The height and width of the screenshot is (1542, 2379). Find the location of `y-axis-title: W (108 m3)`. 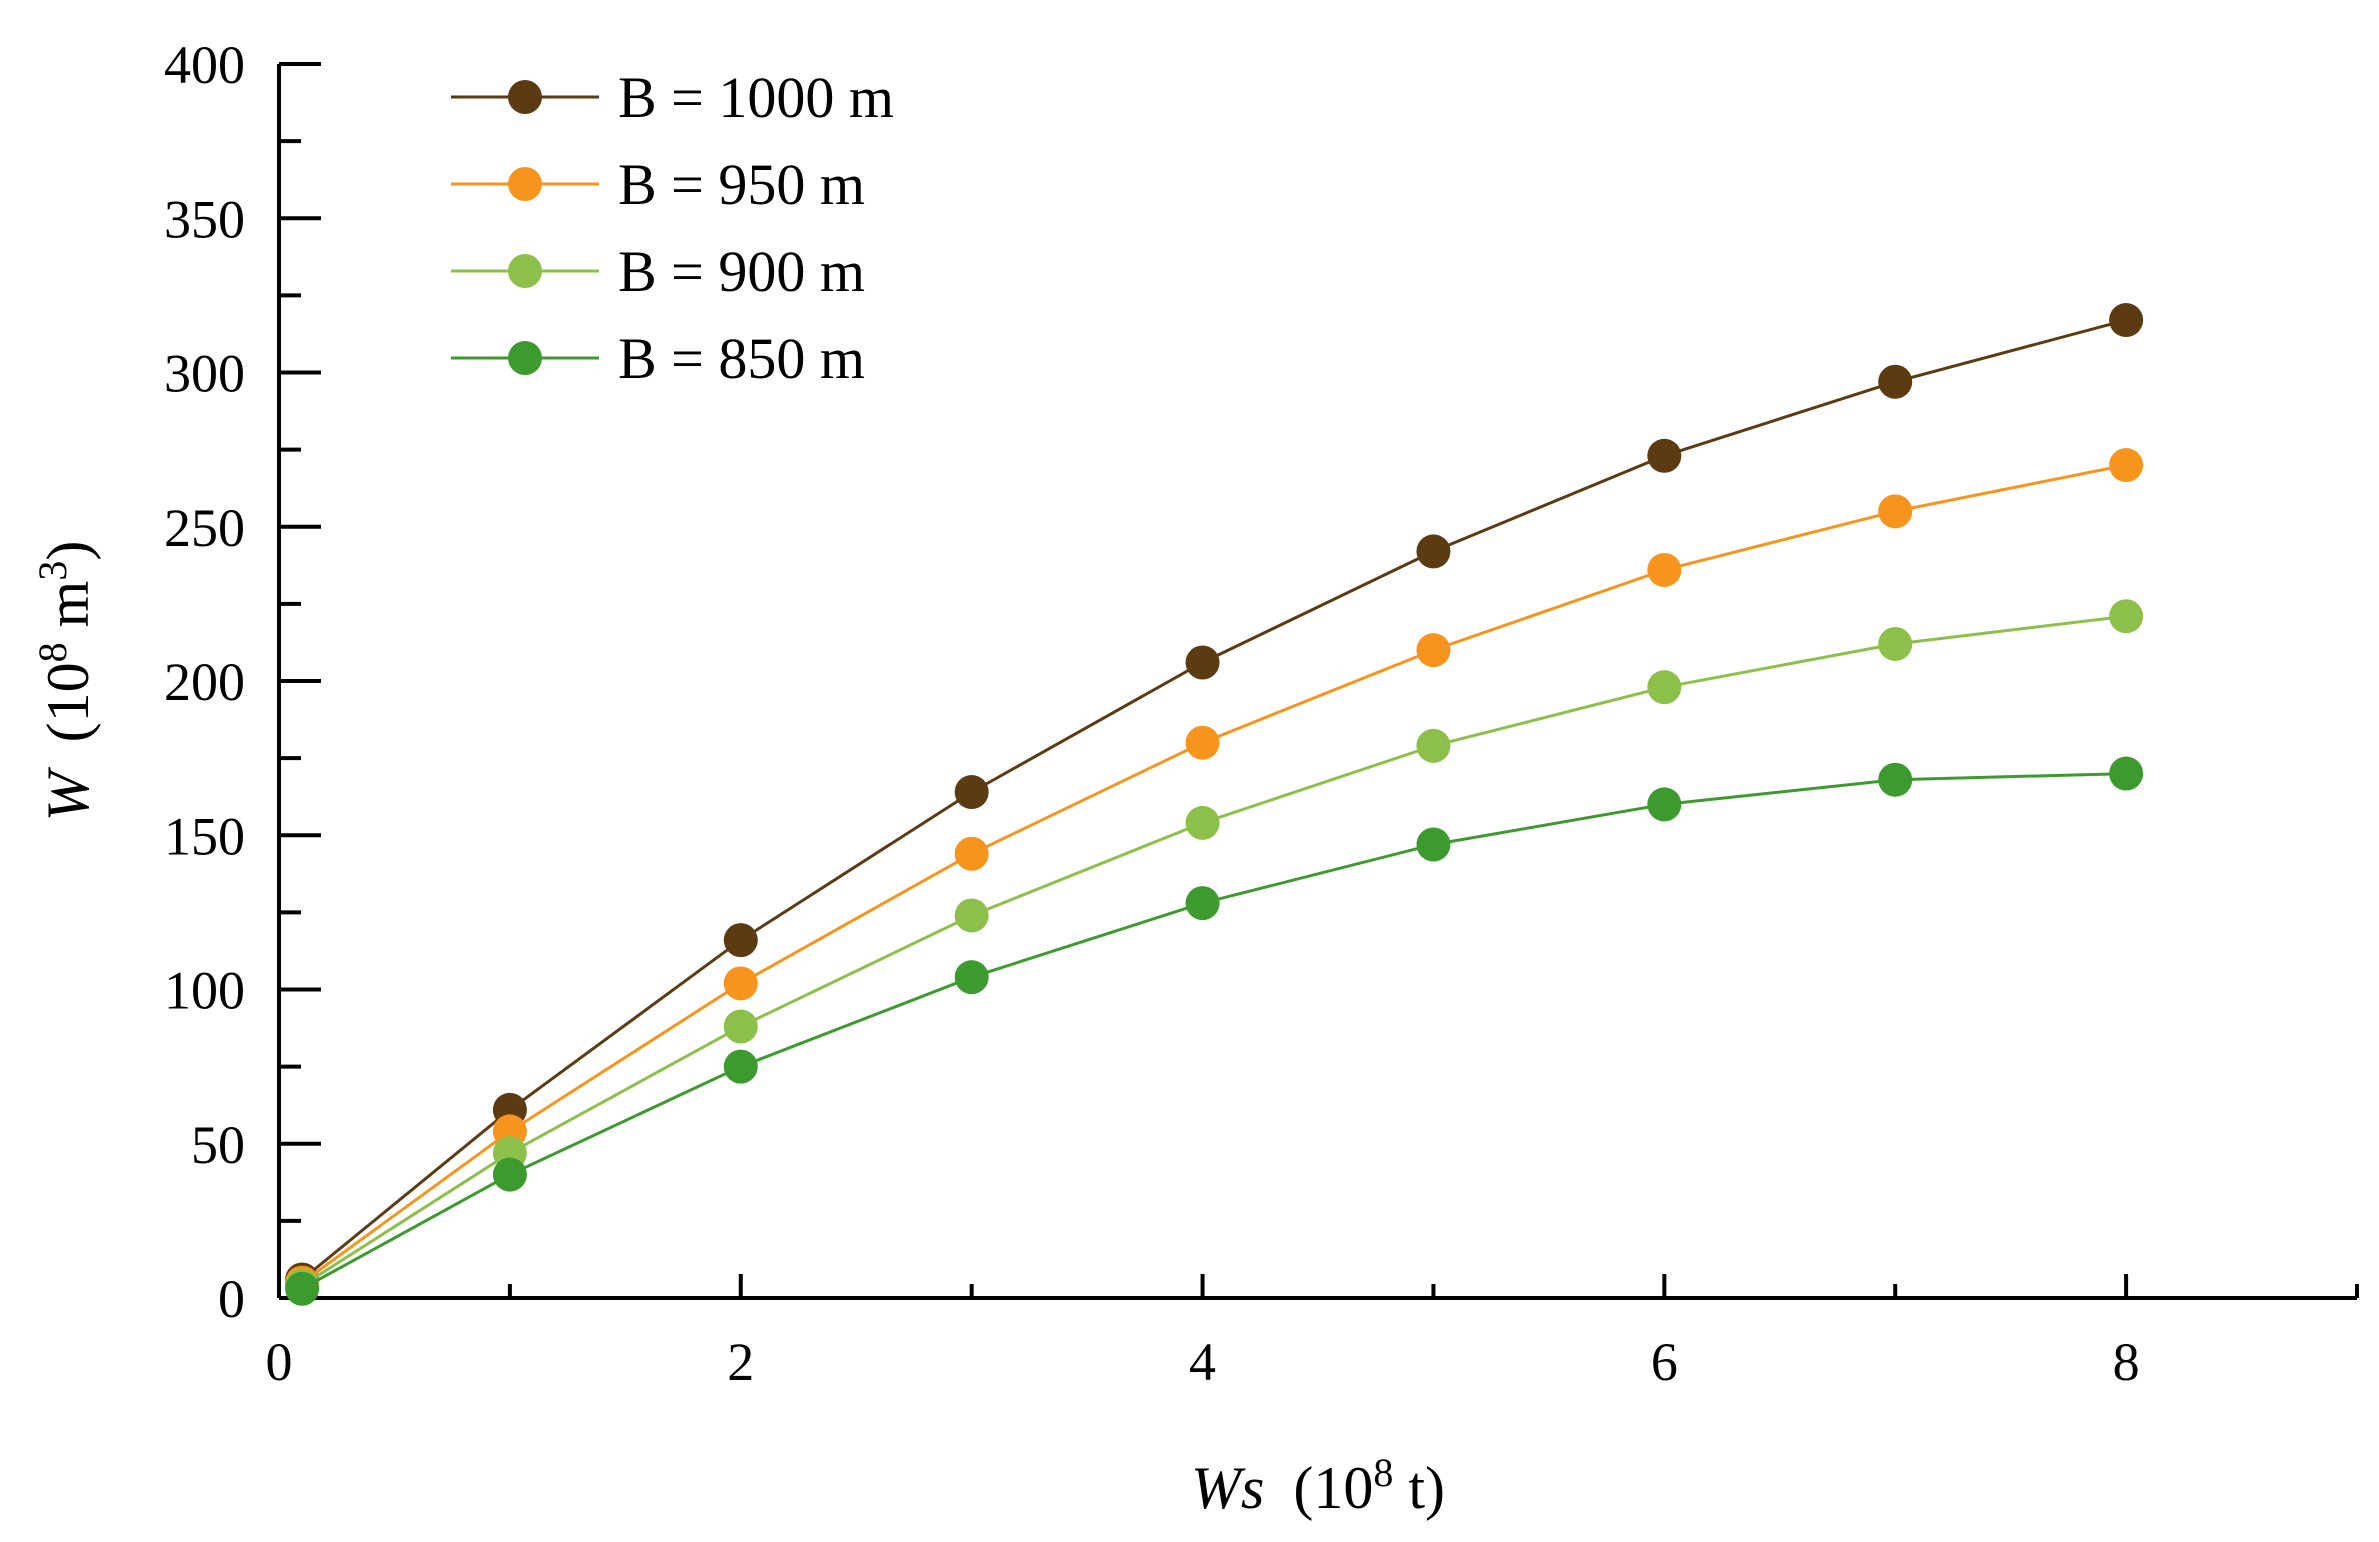

y-axis-title: W (108 m3) is located at coordinates (66, 681).